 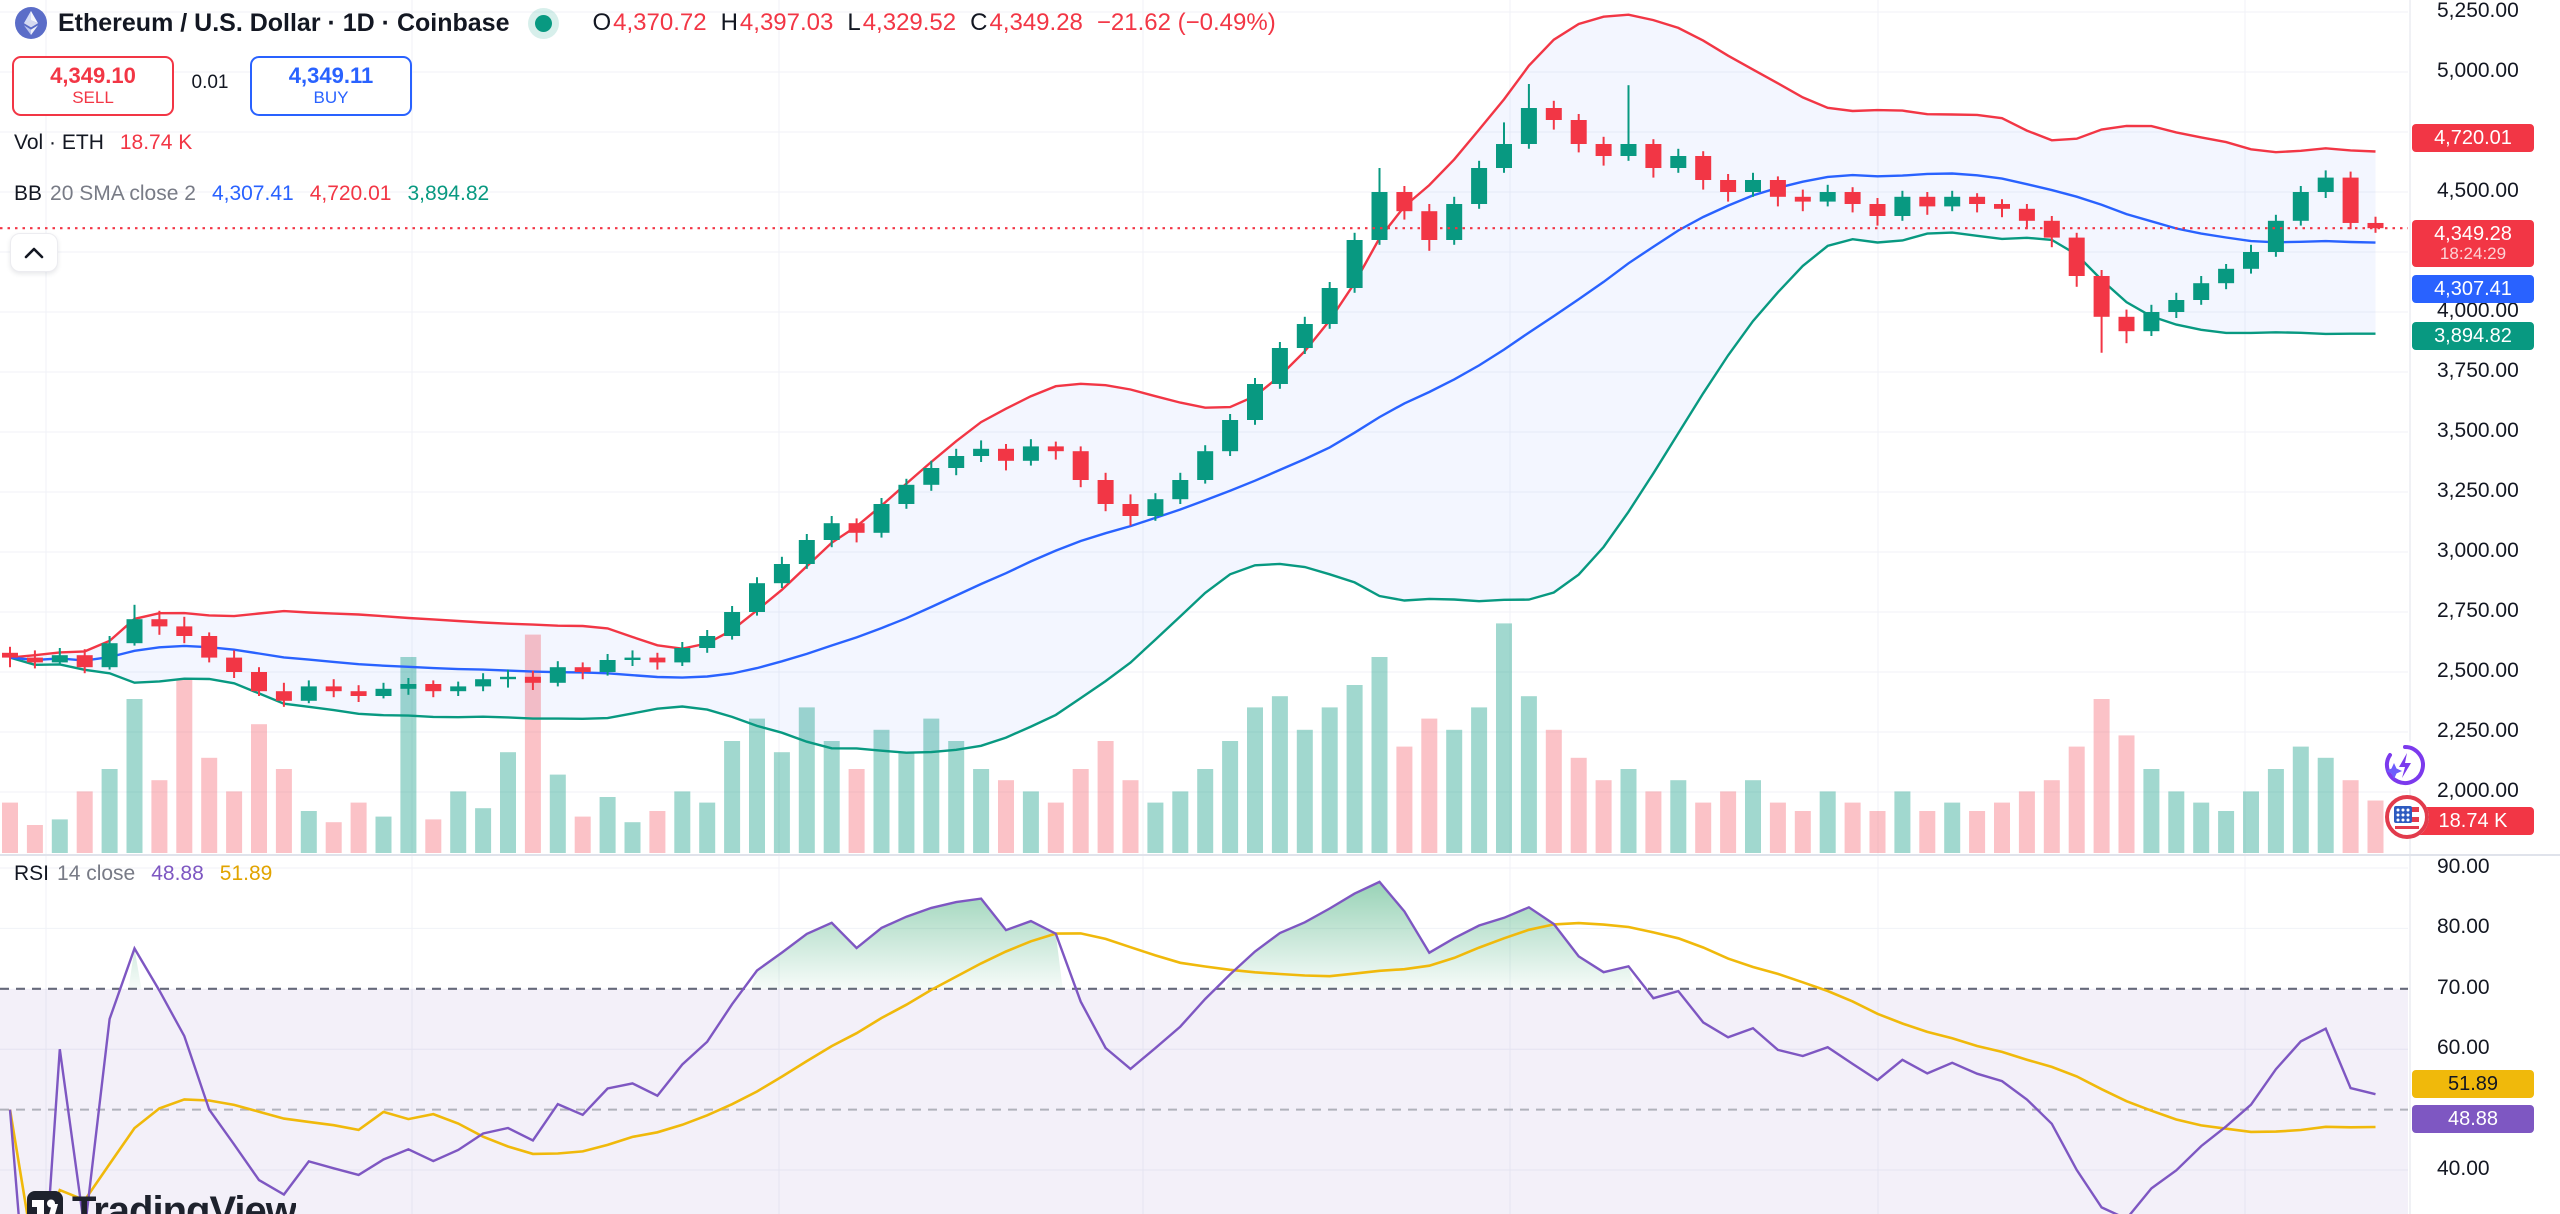 What do you see at coordinates (786, 22) in the screenshot?
I see `ohlc-high-value: 4,397.03` at bounding box center [786, 22].